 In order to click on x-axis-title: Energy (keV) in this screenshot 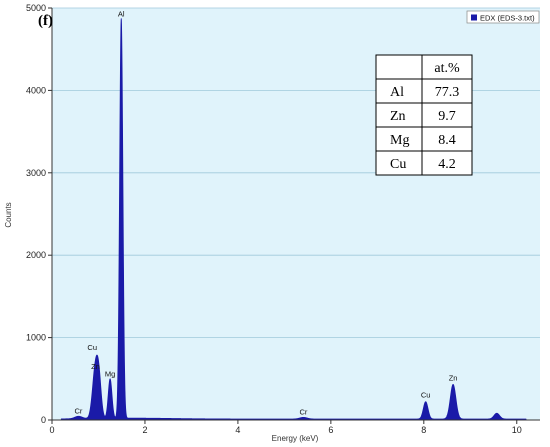, I will do `click(295, 438)`.